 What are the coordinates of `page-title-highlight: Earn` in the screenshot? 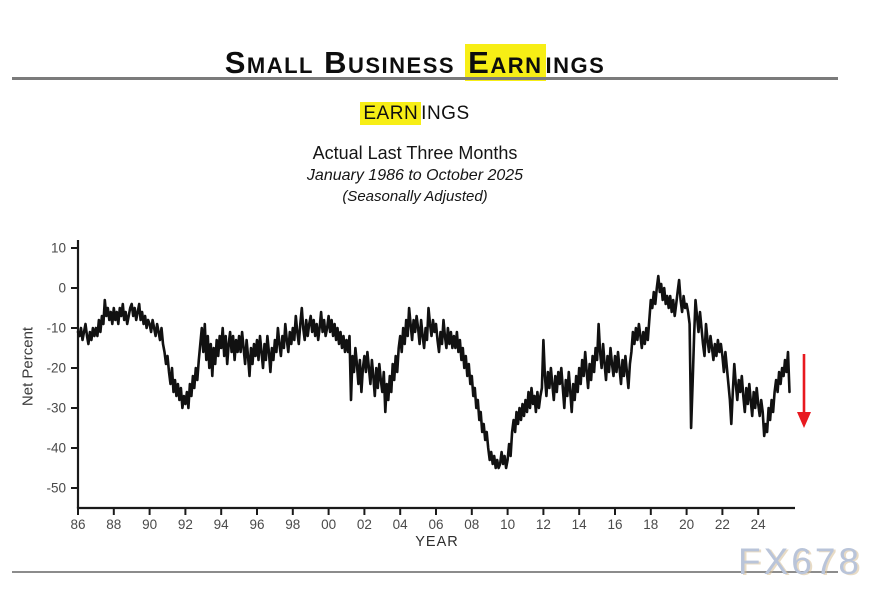 It's located at (505, 62).